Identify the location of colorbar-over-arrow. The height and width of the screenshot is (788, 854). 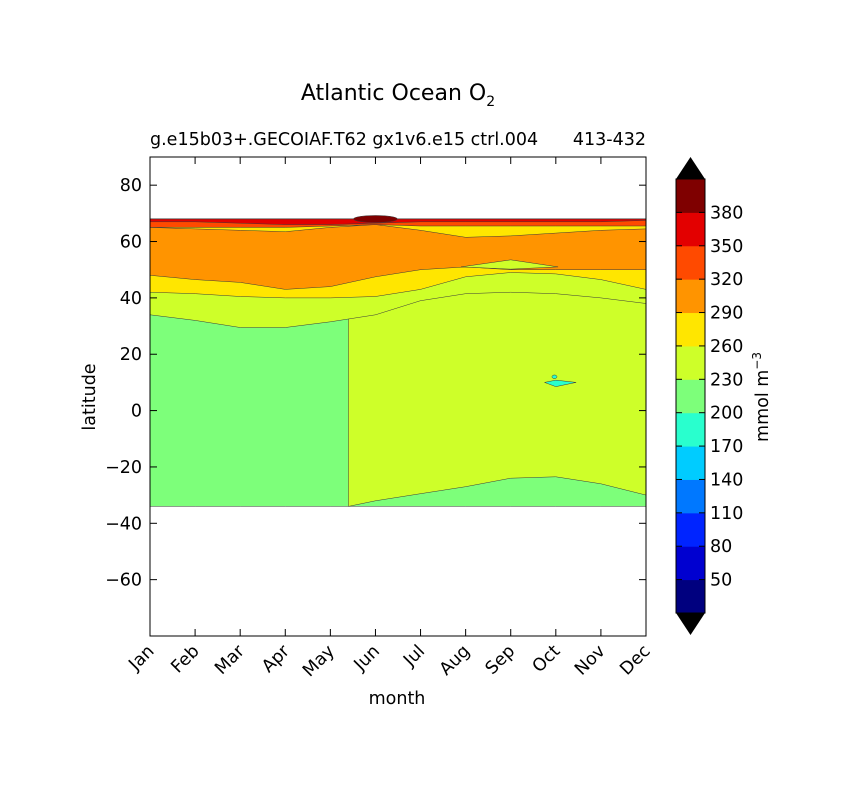
(690, 168).